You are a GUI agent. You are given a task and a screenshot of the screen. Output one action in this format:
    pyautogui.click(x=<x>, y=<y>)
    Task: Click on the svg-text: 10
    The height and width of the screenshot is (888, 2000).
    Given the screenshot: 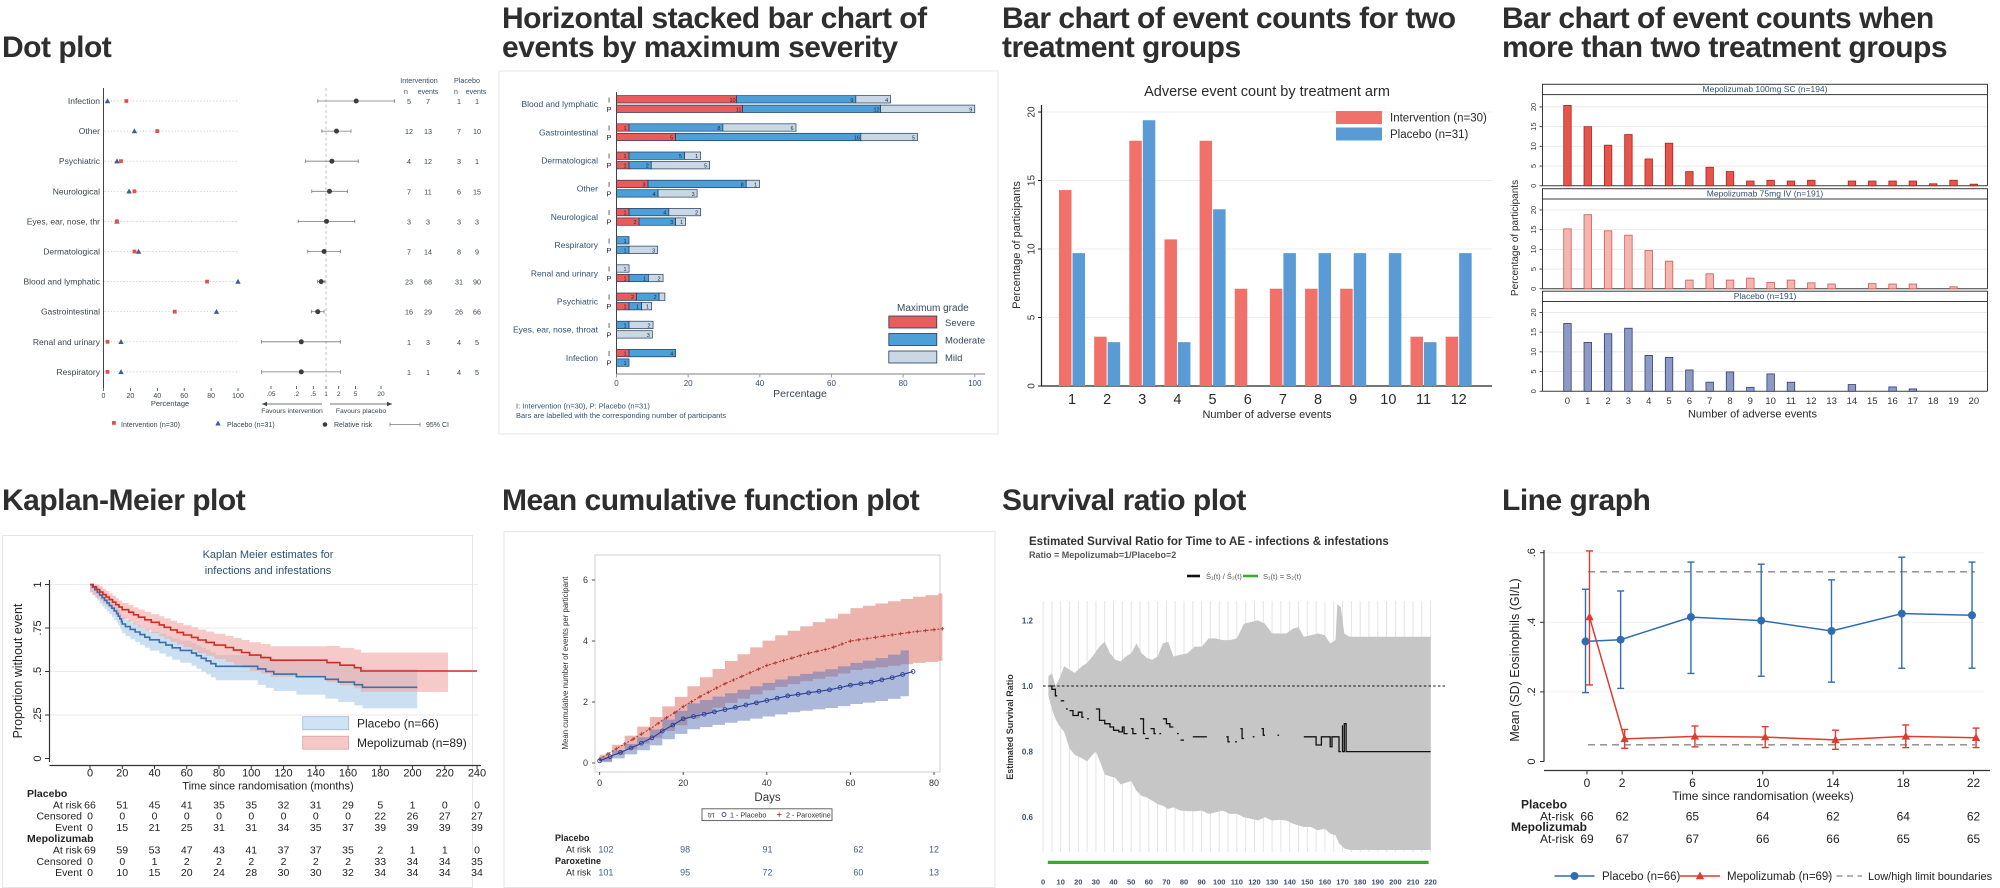 What is the action you would take?
    pyautogui.click(x=732, y=101)
    